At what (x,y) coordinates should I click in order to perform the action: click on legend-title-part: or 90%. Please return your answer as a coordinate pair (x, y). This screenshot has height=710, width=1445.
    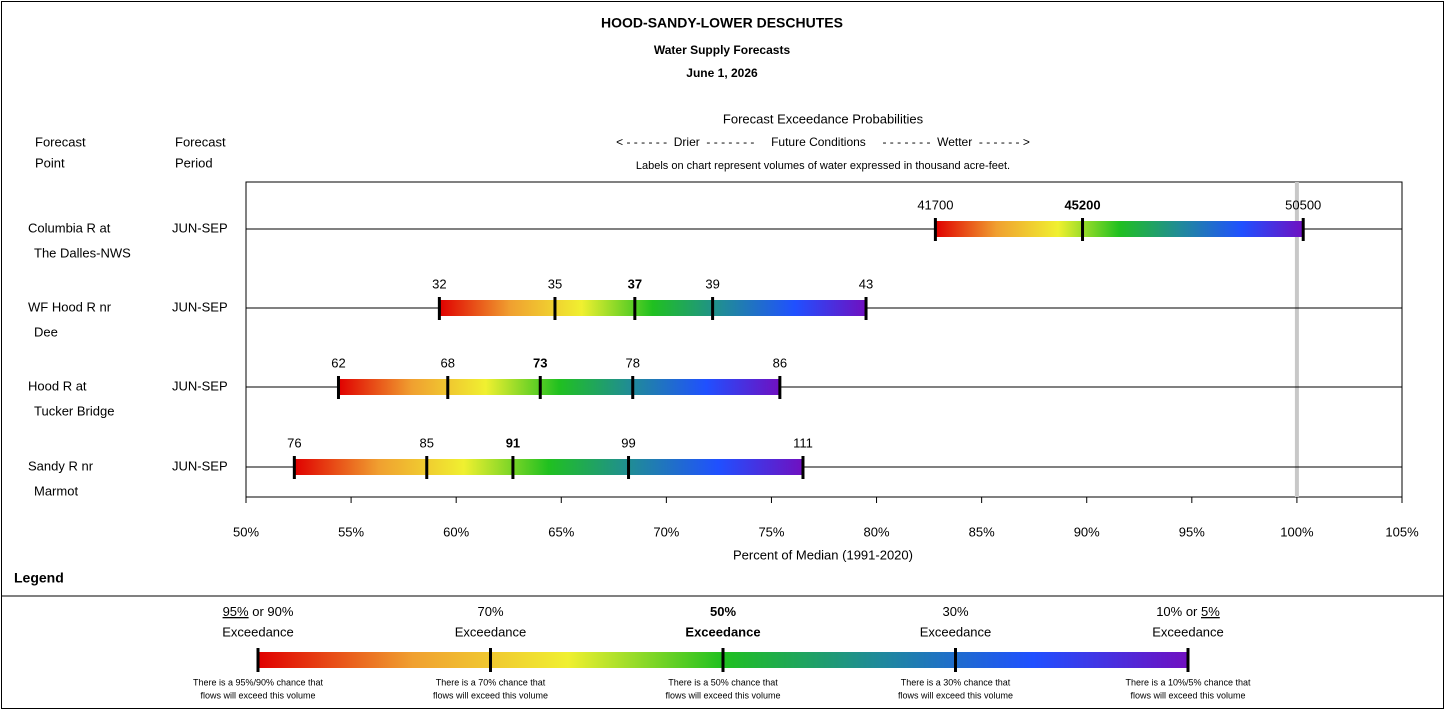
    Looking at the image, I should click on (271, 611).